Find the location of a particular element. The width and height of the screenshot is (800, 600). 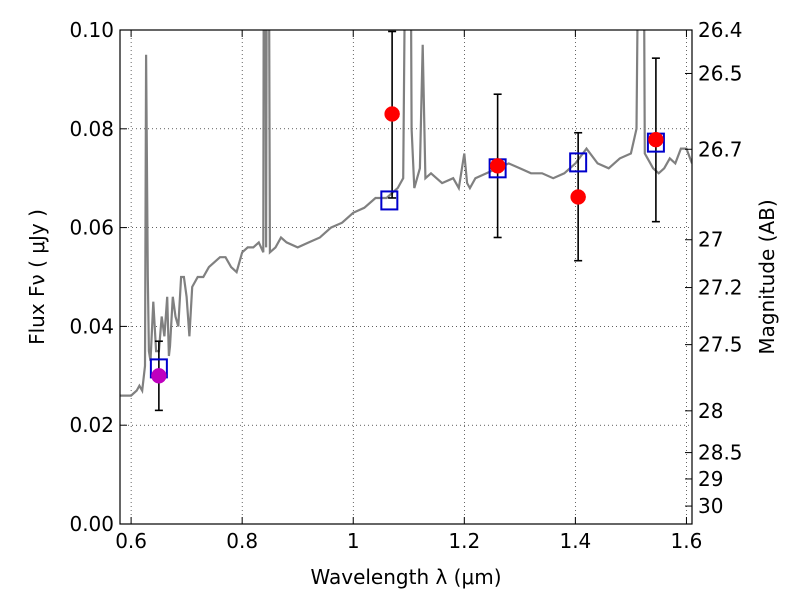

y-tick-label: 0.04 is located at coordinates (91, 326).